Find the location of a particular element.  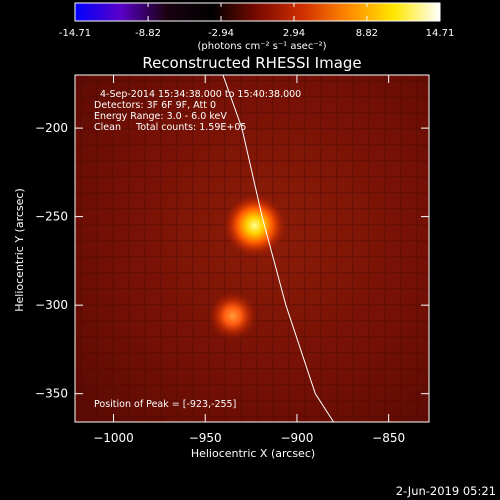

colorbar-tick-label: -8.82 is located at coordinates (148, 33).